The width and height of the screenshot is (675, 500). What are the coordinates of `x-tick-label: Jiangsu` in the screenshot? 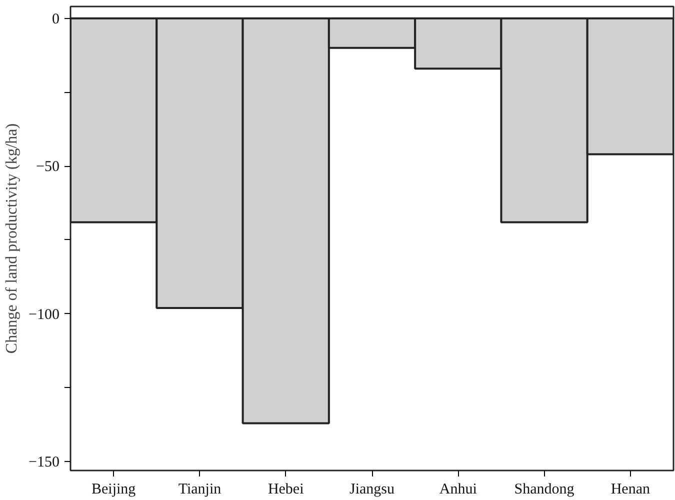 It's located at (372, 490).